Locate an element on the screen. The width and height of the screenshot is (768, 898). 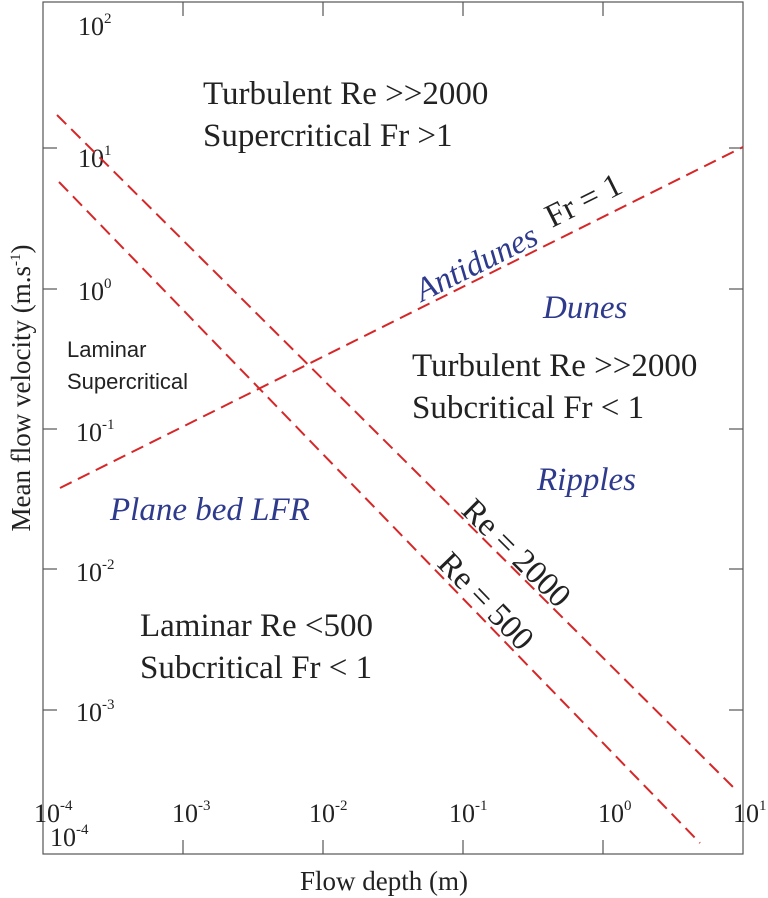
x-tick-label: 10⁻² is located at coordinates (328, 813).